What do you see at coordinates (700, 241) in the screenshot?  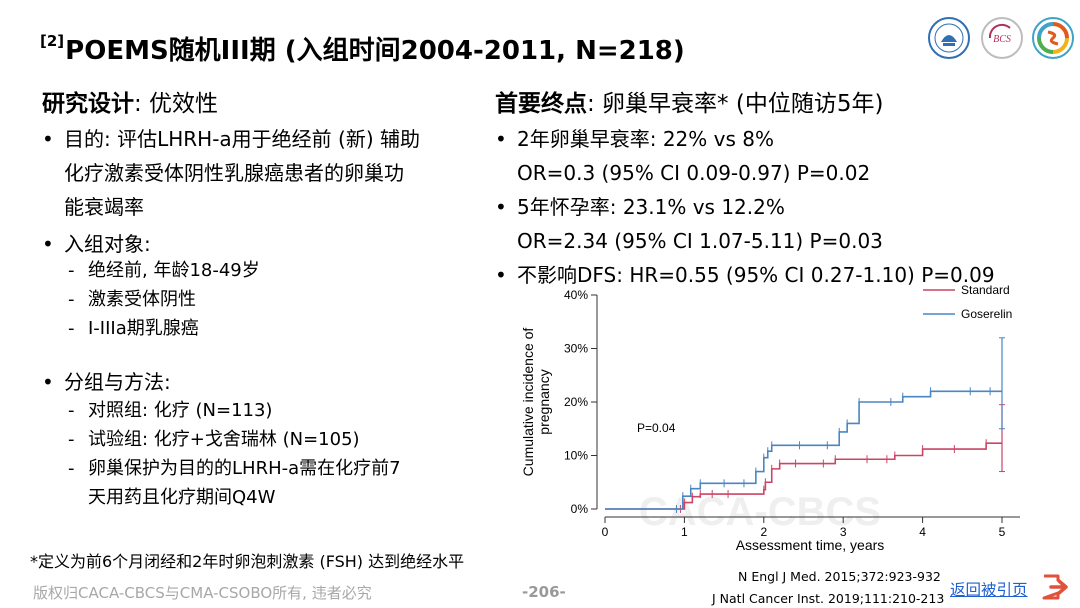 I see `pregnancy-or: OR=2.34 (95% CI 1.07-5.11) P=0.03` at bounding box center [700, 241].